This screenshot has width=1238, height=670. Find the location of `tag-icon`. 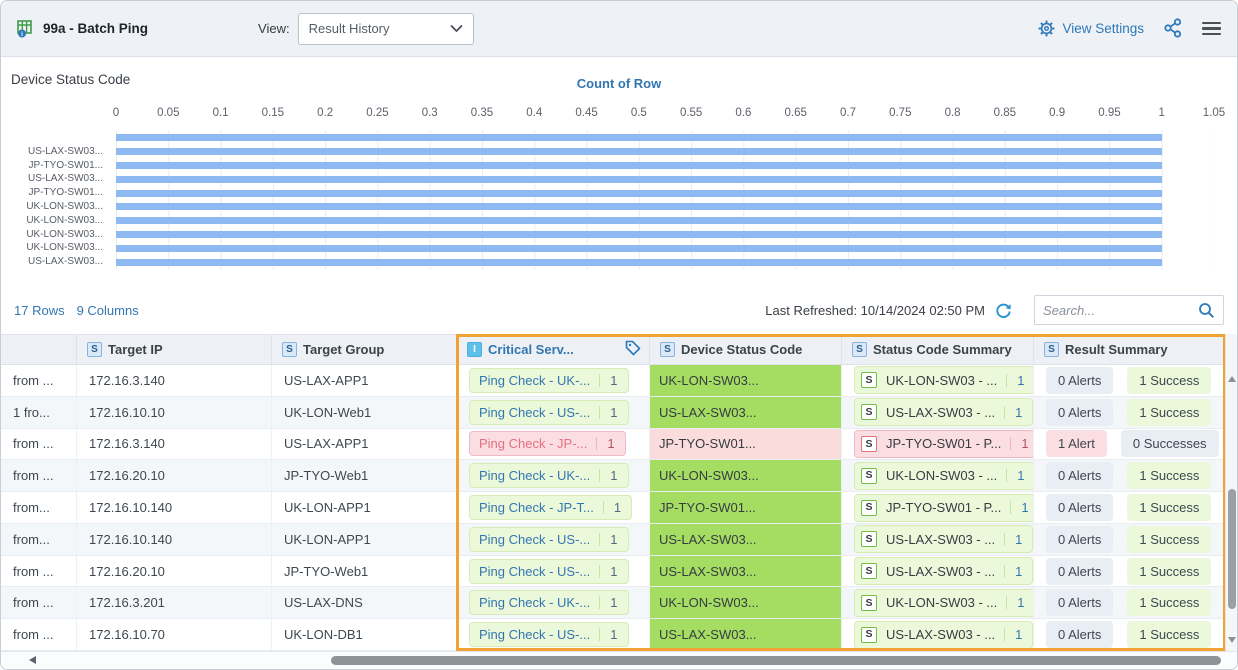

tag-icon is located at coordinates (633, 349).